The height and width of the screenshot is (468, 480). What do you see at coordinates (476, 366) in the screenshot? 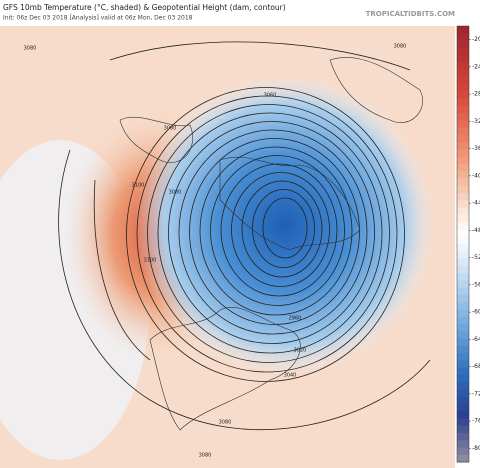
I see `colorbar-tick-label: -68` at bounding box center [476, 366].